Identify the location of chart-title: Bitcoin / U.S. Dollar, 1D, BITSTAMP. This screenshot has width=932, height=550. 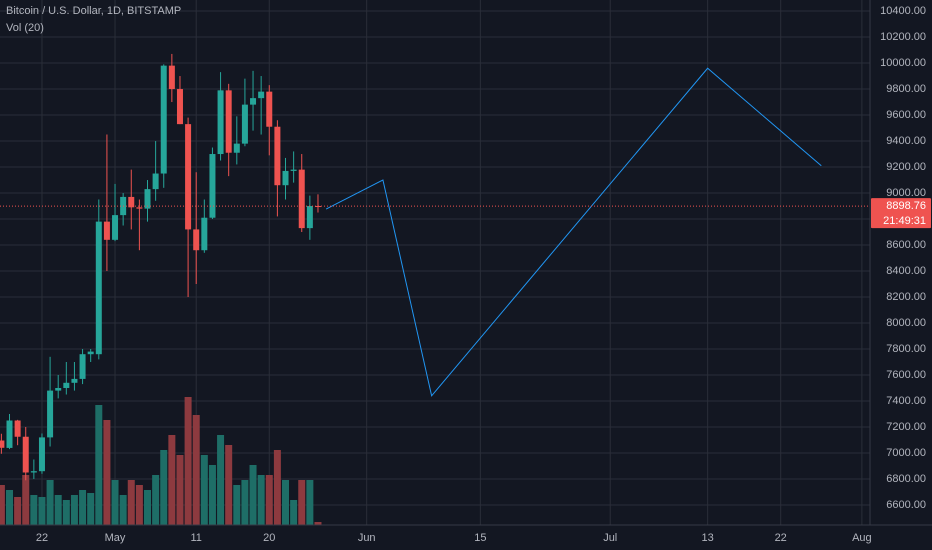
(93, 11).